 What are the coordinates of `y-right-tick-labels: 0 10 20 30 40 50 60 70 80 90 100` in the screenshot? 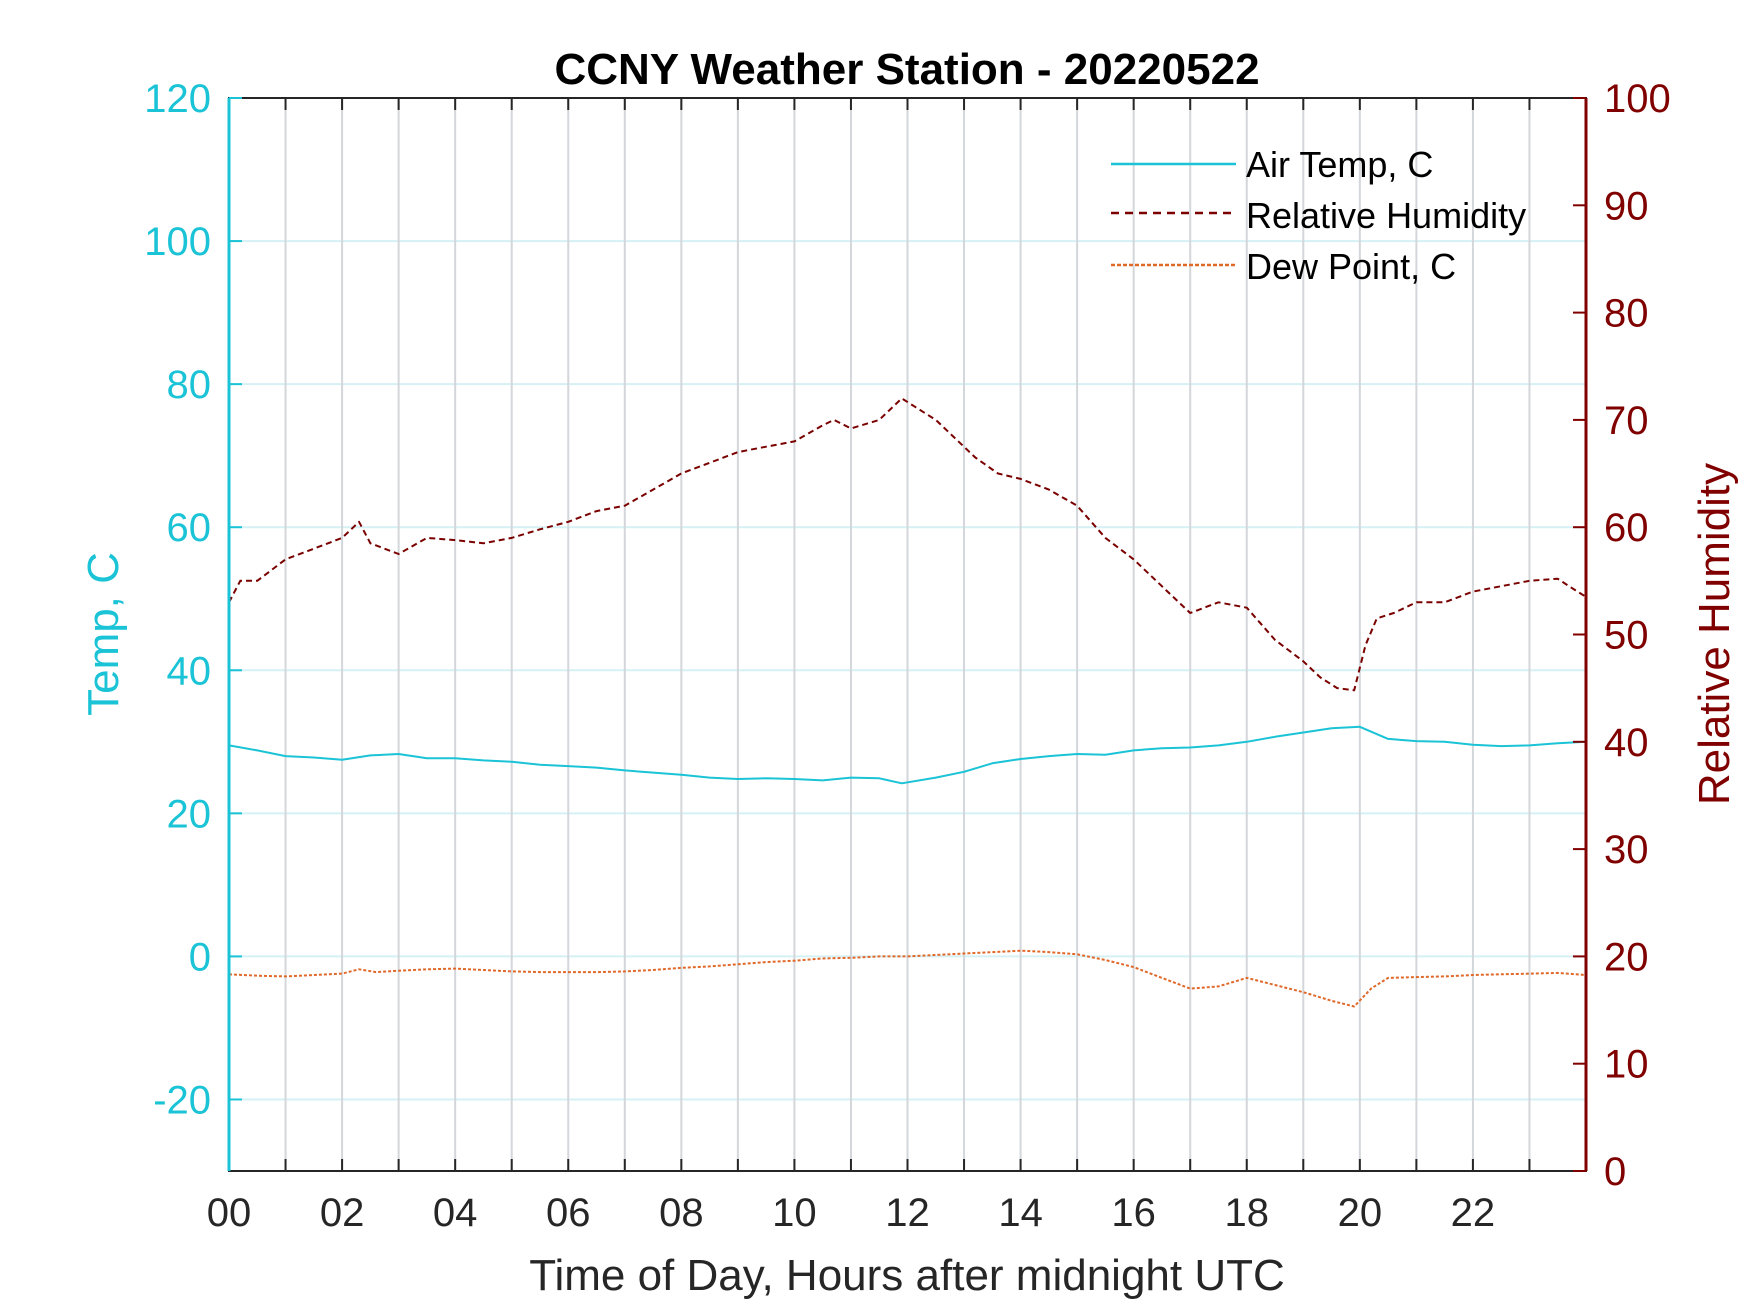 It's located at (1637, 635).